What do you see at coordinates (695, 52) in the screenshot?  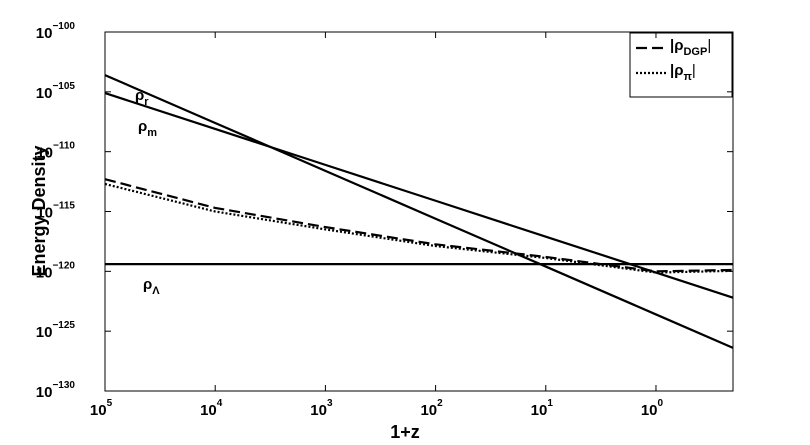 I see `legend-label-subscript: DGP` at bounding box center [695, 52].